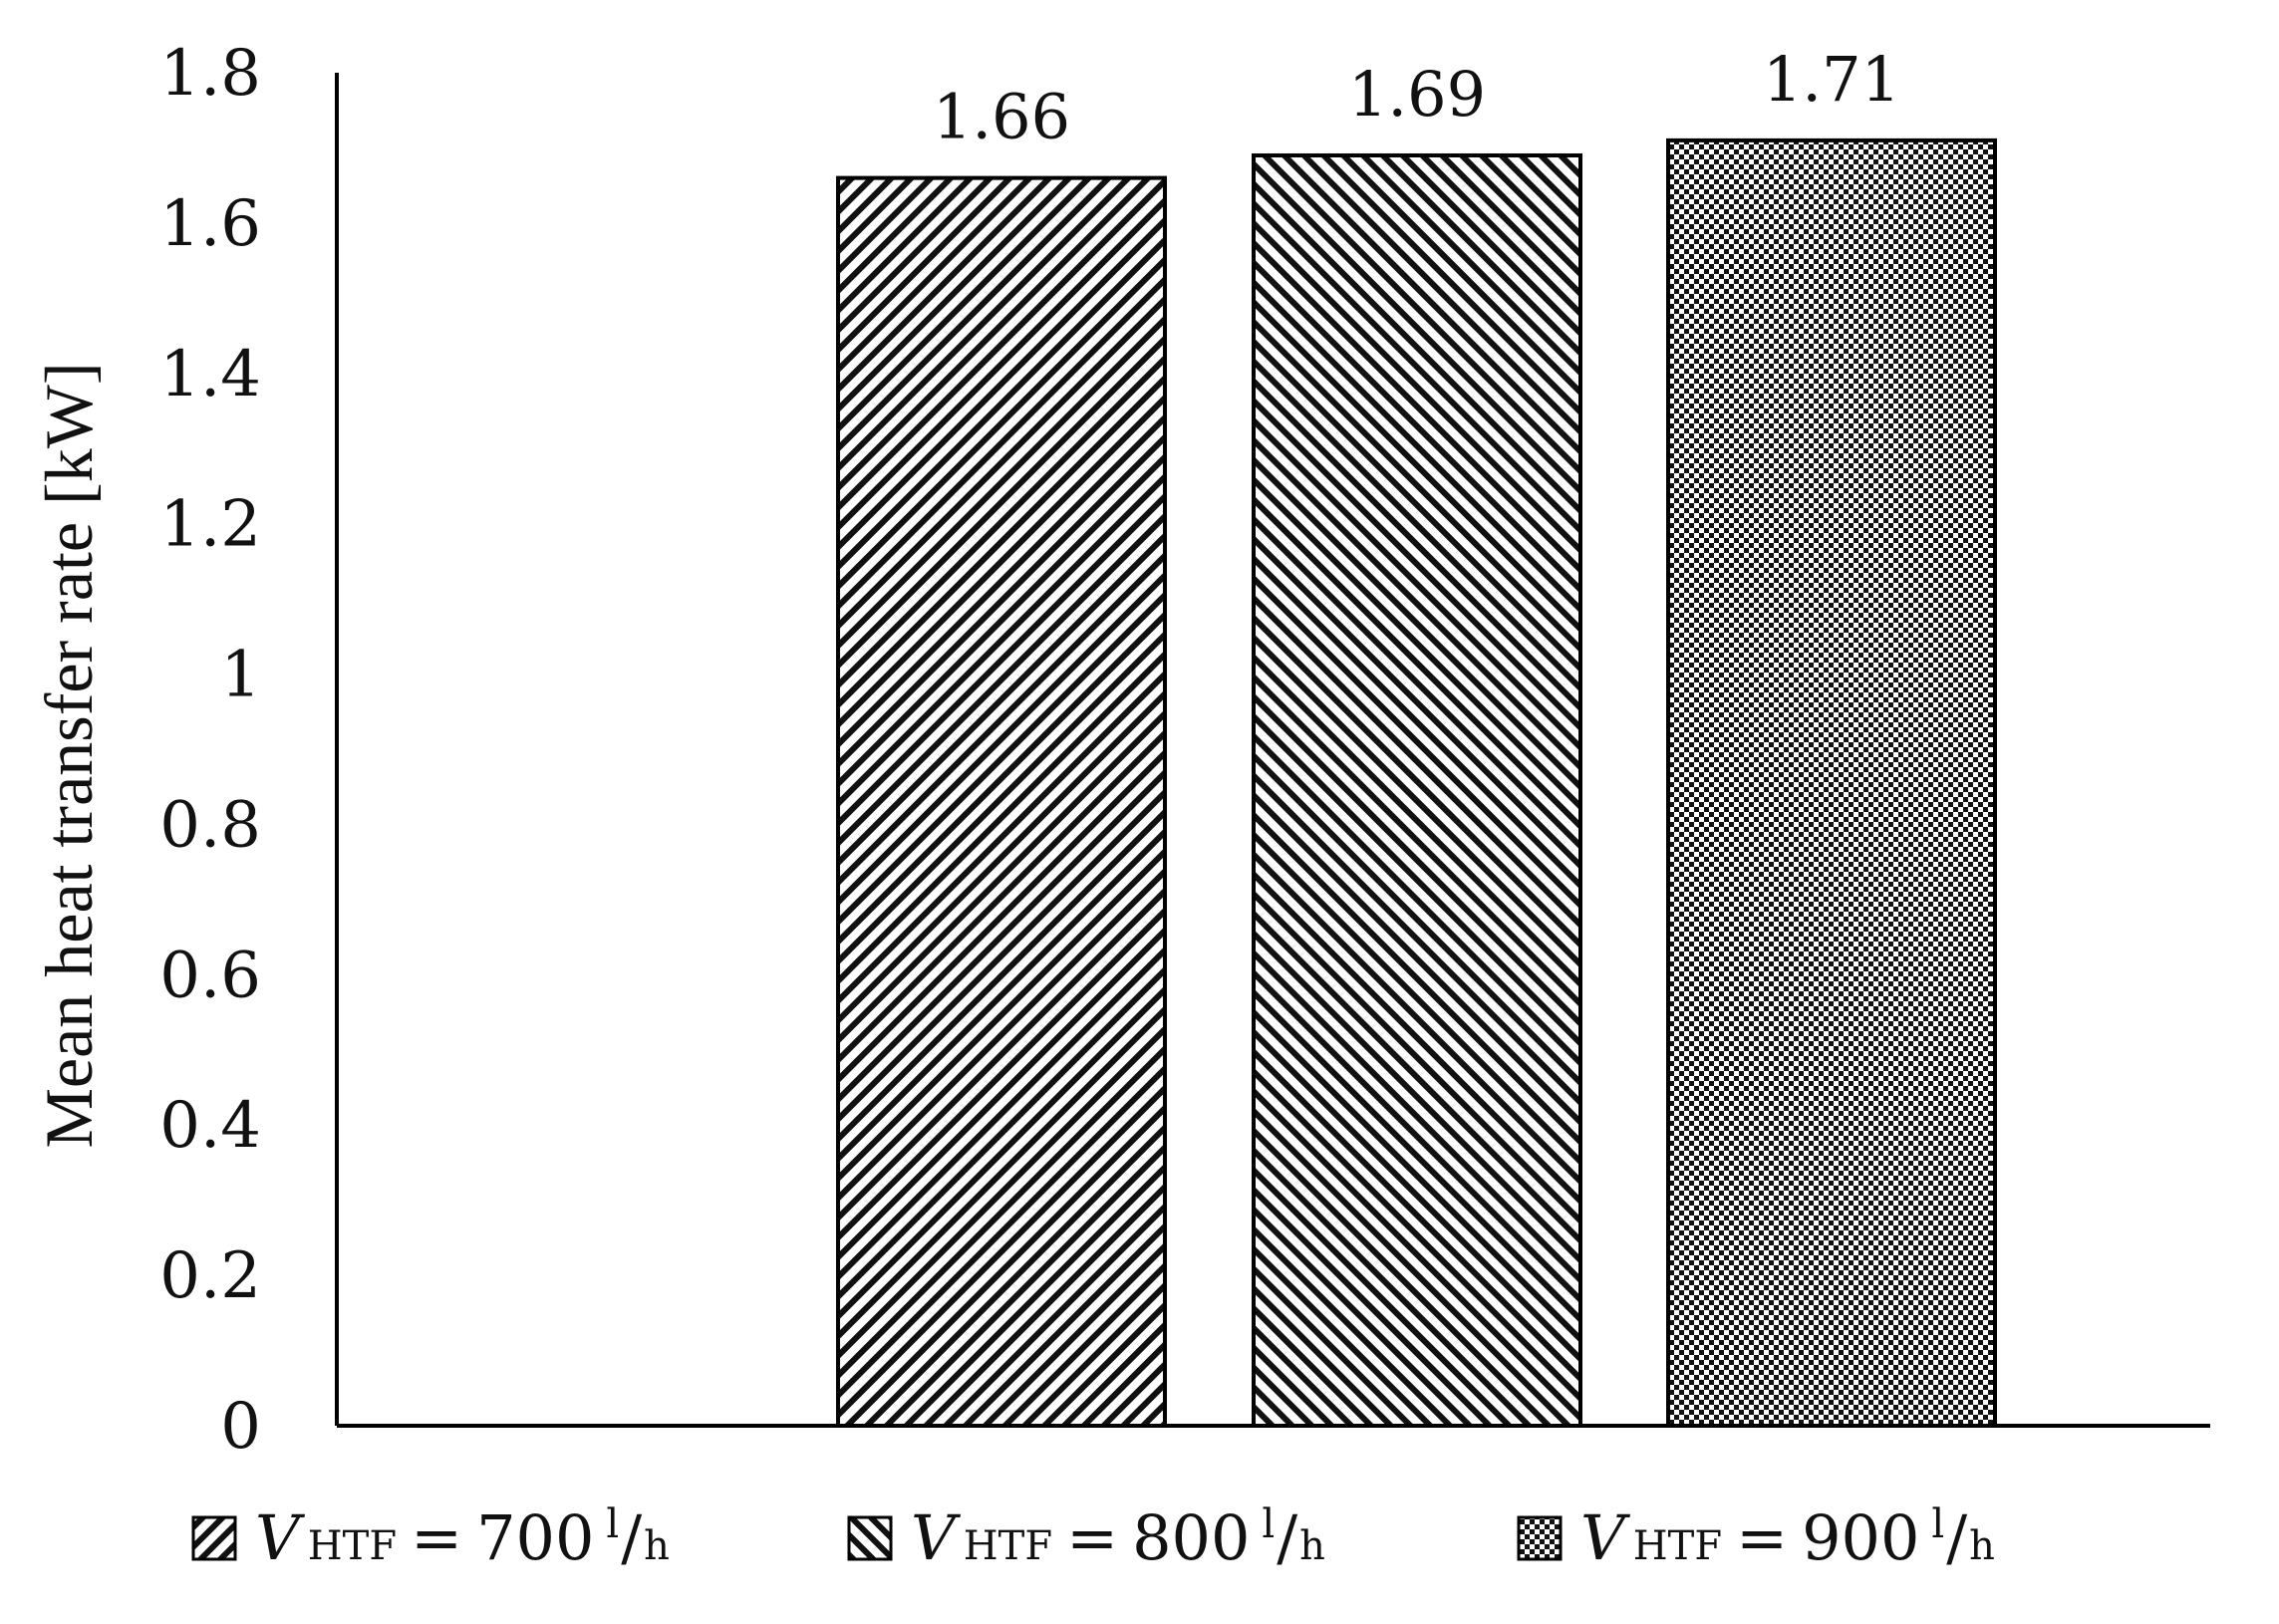 The height and width of the screenshot is (1624, 2279). What do you see at coordinates (210, 525) in the screenshot?
I see `y-tick-label: 1.2` at bounding box center [210, 525].